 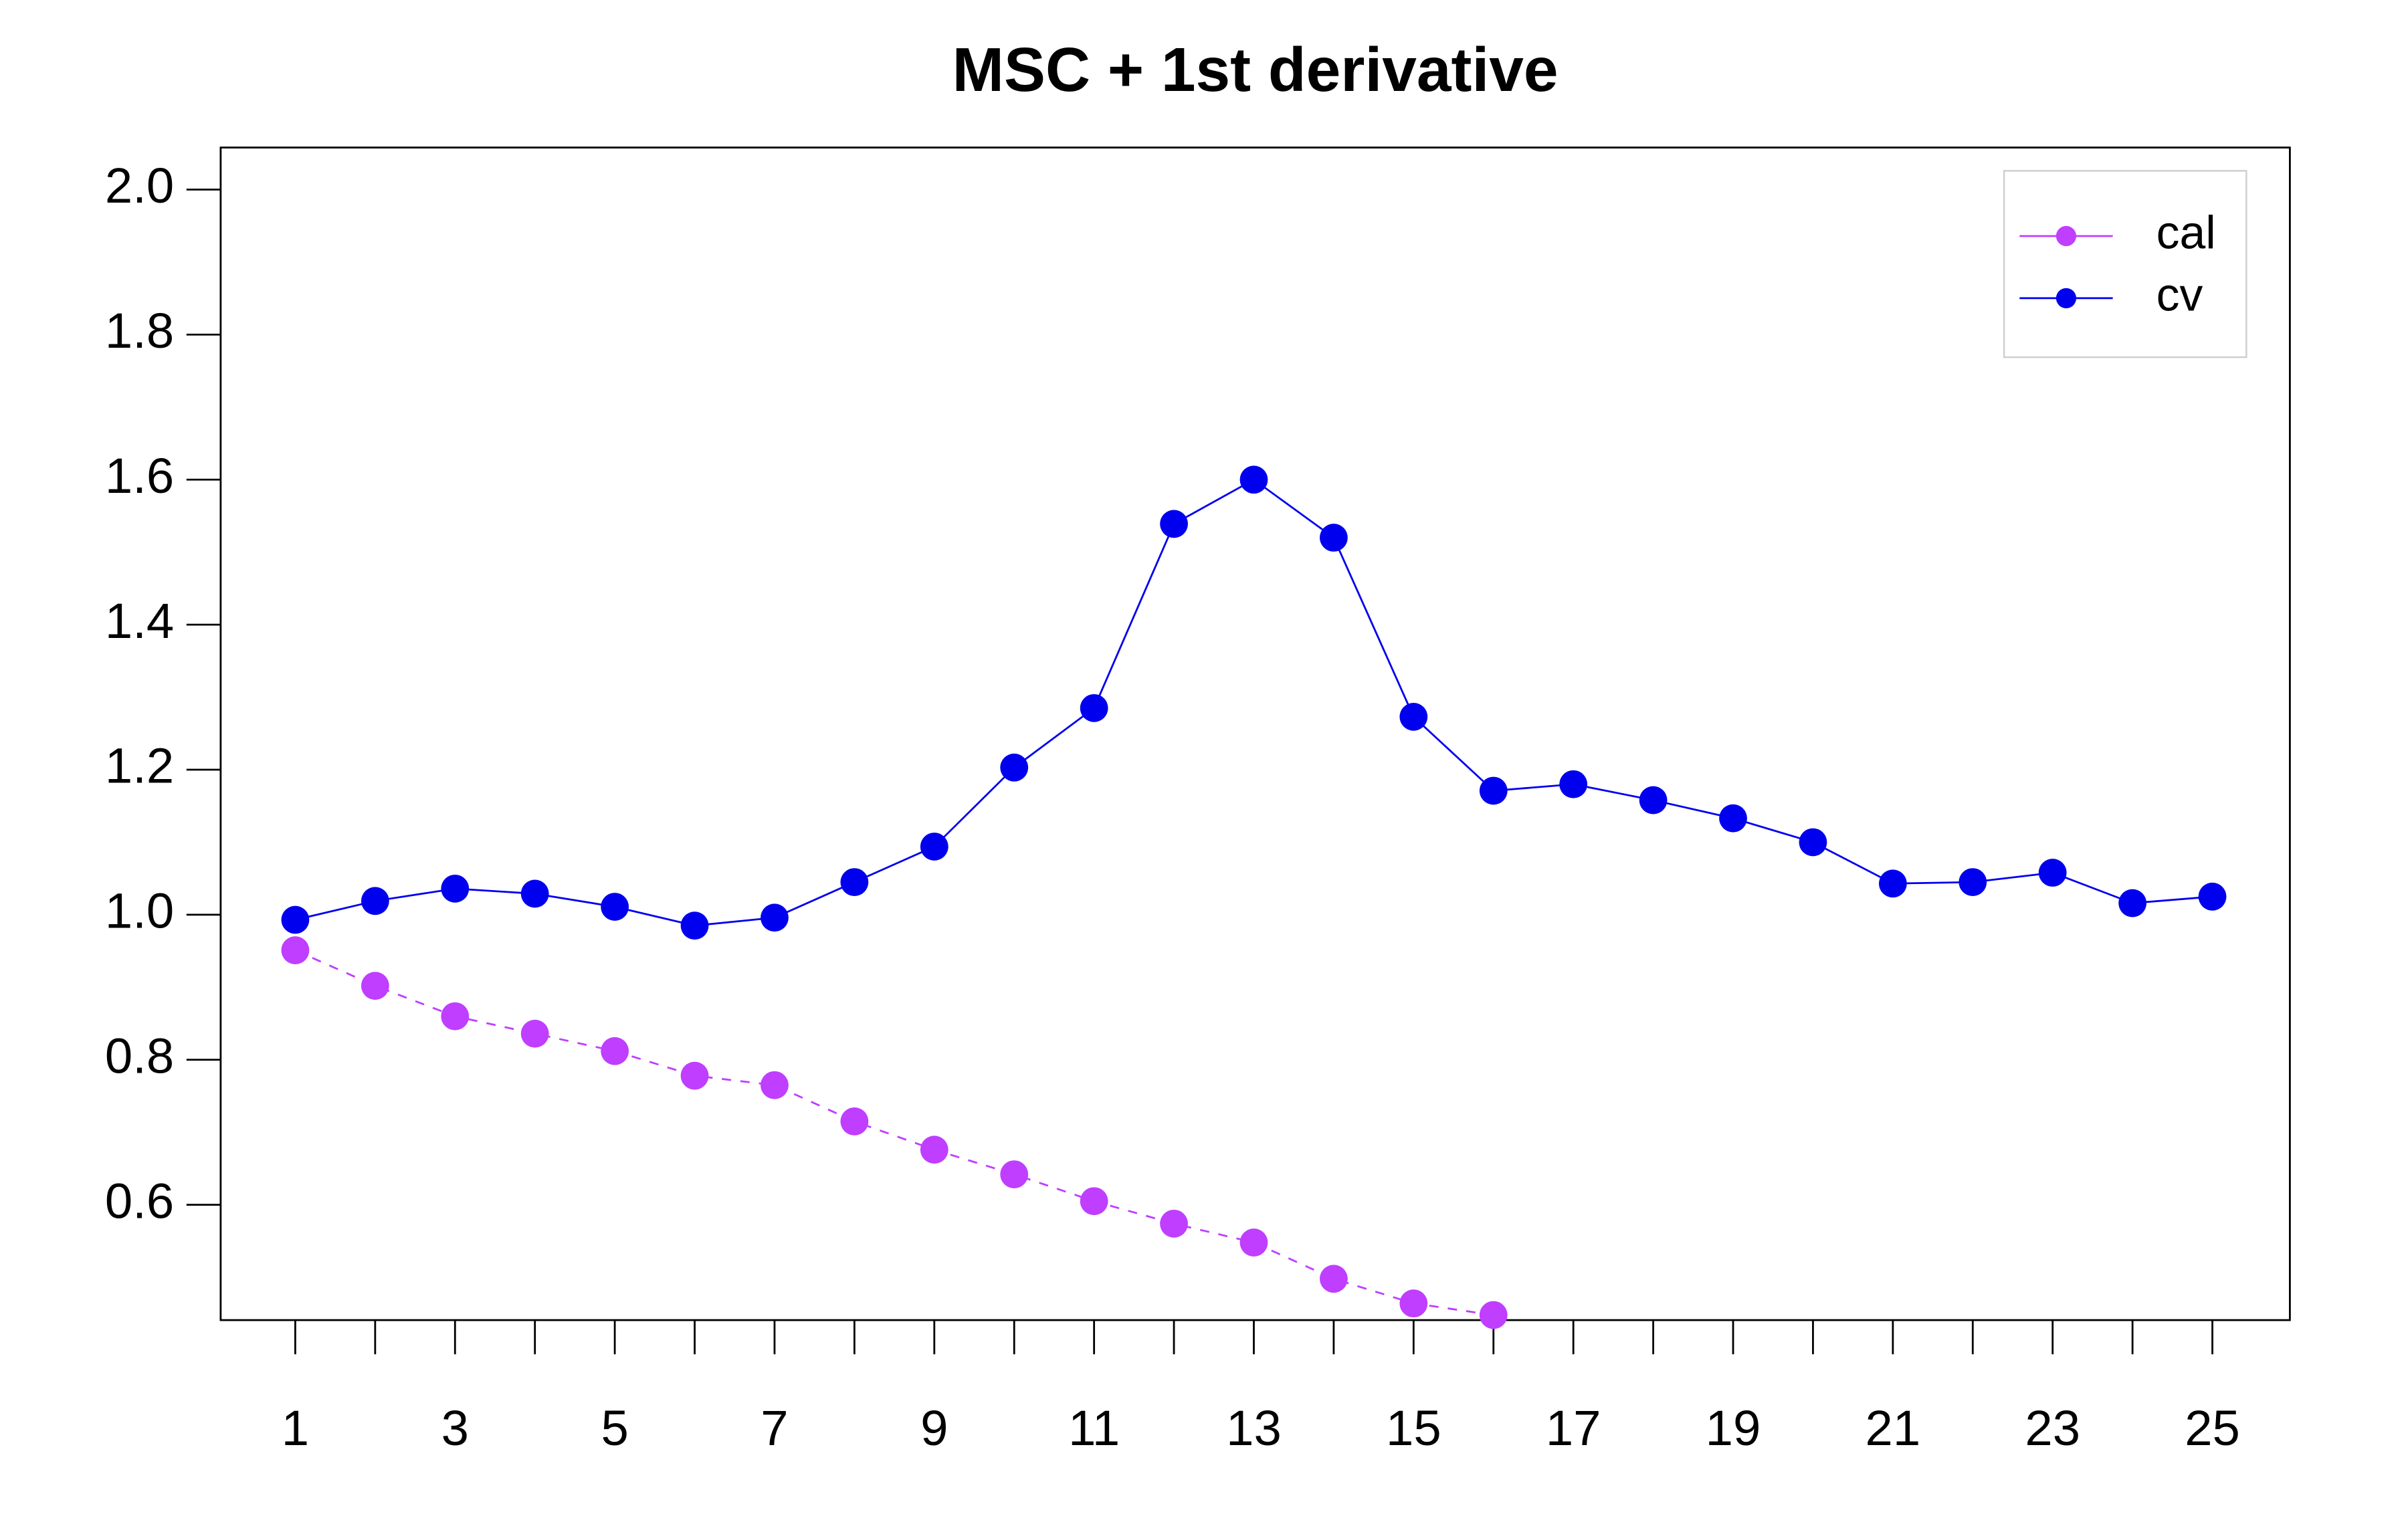 What do you see at coordinates (1733, 1428) in the screenshot?
I see `x-tick-label: 19` at bounding box center [1733, 1428].